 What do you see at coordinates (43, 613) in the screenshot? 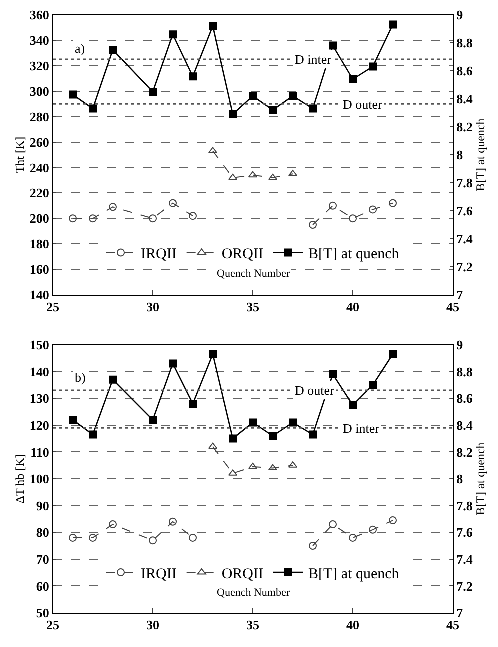
I see `y-tick-label: 50` at bounding box center [43, 613].